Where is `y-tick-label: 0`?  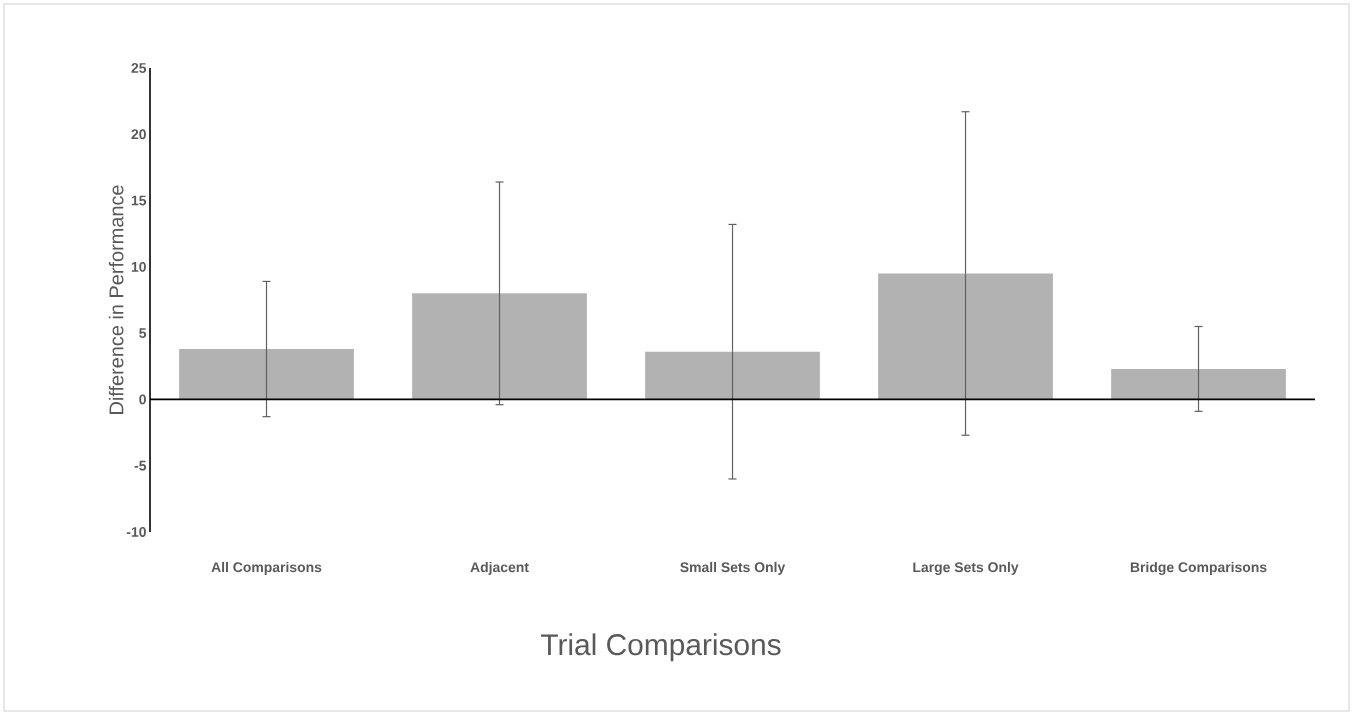
y-tick-label: 0 is located at coordinates (142, 399).